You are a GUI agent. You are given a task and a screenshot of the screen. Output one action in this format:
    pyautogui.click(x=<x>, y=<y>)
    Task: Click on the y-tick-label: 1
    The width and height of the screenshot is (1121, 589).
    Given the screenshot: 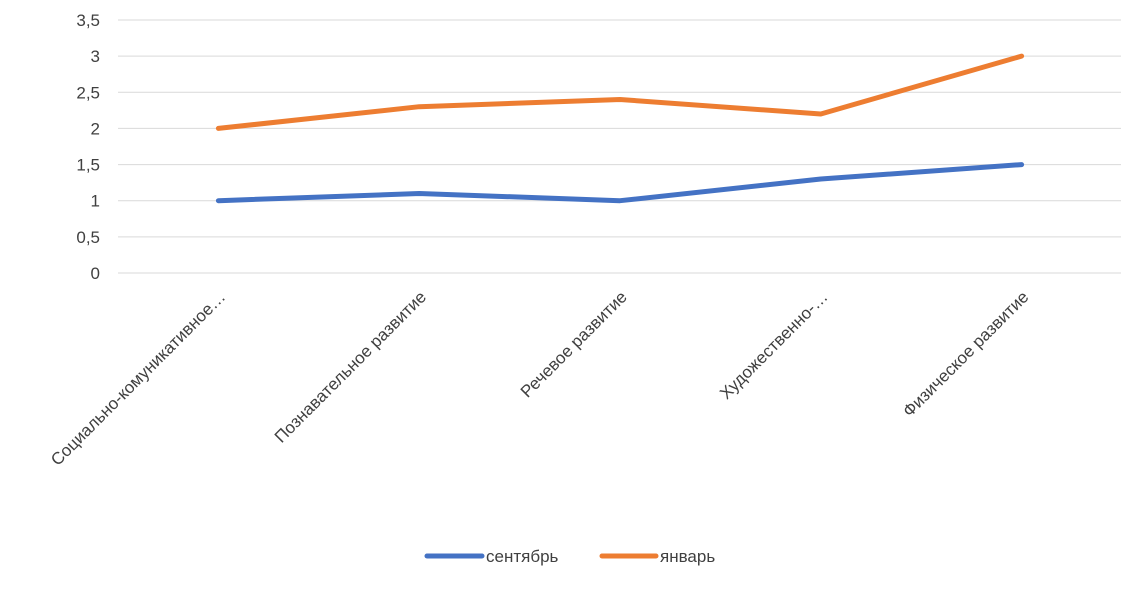 What is the action you would take?
    pyautogui.click(x=95, y=201)
    